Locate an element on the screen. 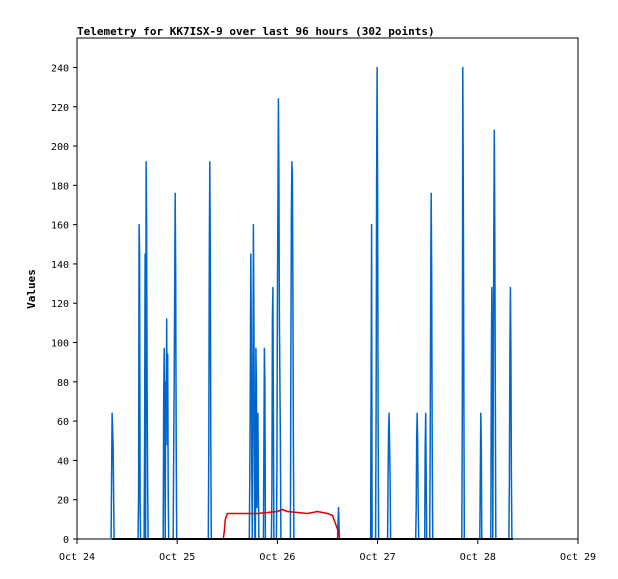 The width and height of the screenshot is (618, 579). y-tick-label: 80 is located at coordinates (63, 383).